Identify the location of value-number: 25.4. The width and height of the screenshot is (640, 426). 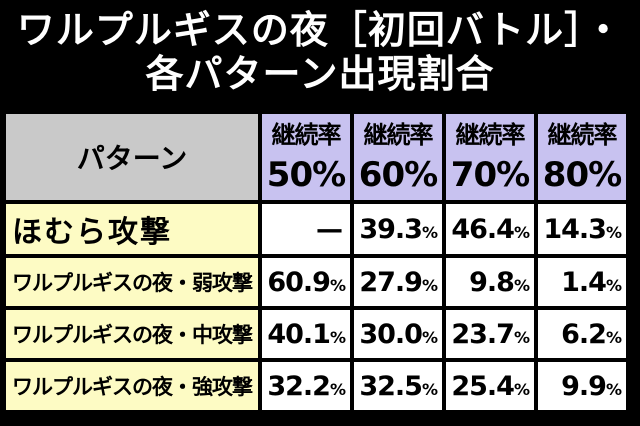
(483, 386).